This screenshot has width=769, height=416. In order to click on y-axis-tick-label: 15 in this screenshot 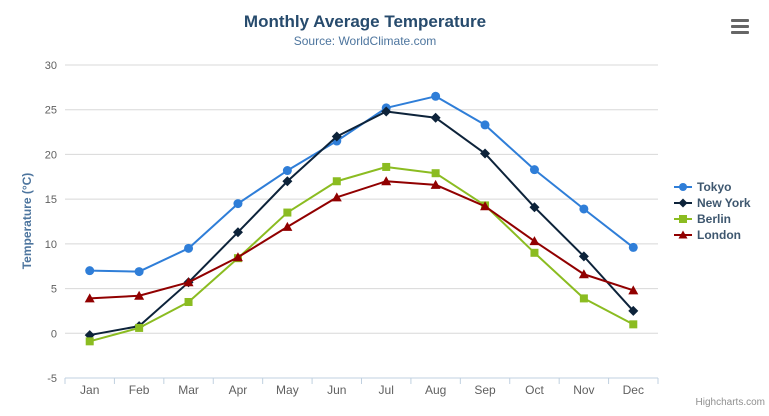, I will do `click(51, 200)`.